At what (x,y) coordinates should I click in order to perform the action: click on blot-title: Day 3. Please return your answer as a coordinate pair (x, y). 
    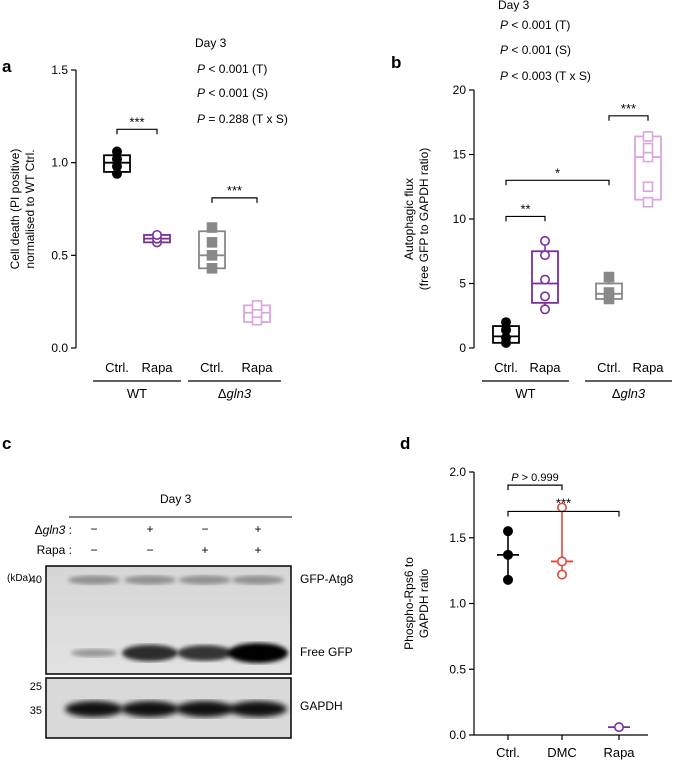
    Looking at the image, I should click on (176, 499).